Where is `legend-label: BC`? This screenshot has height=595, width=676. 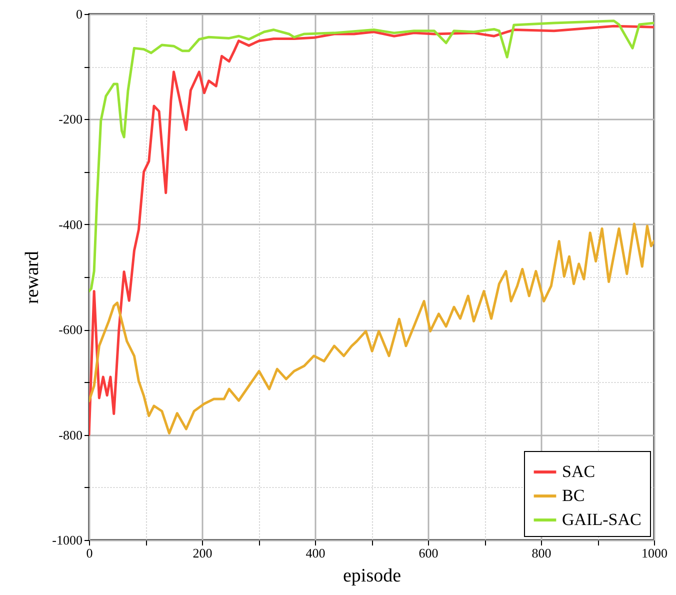 legend-label: BC is located at coordinates (573, 495).